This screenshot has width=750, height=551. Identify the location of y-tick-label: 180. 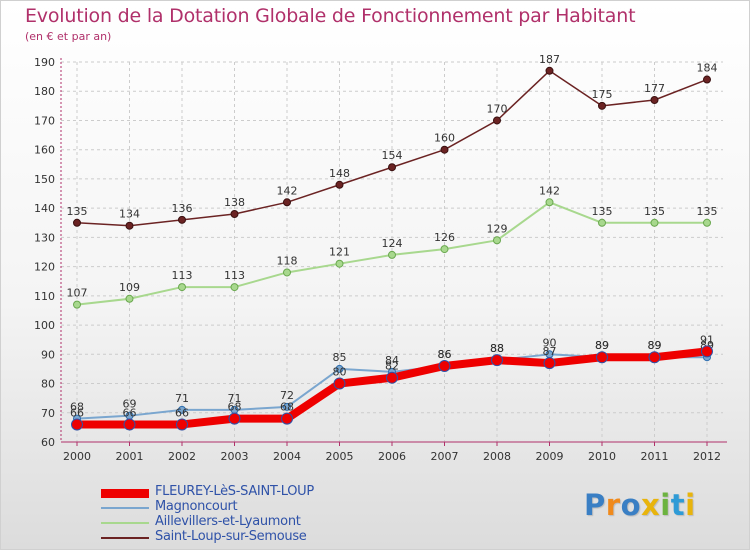
(44, 91).